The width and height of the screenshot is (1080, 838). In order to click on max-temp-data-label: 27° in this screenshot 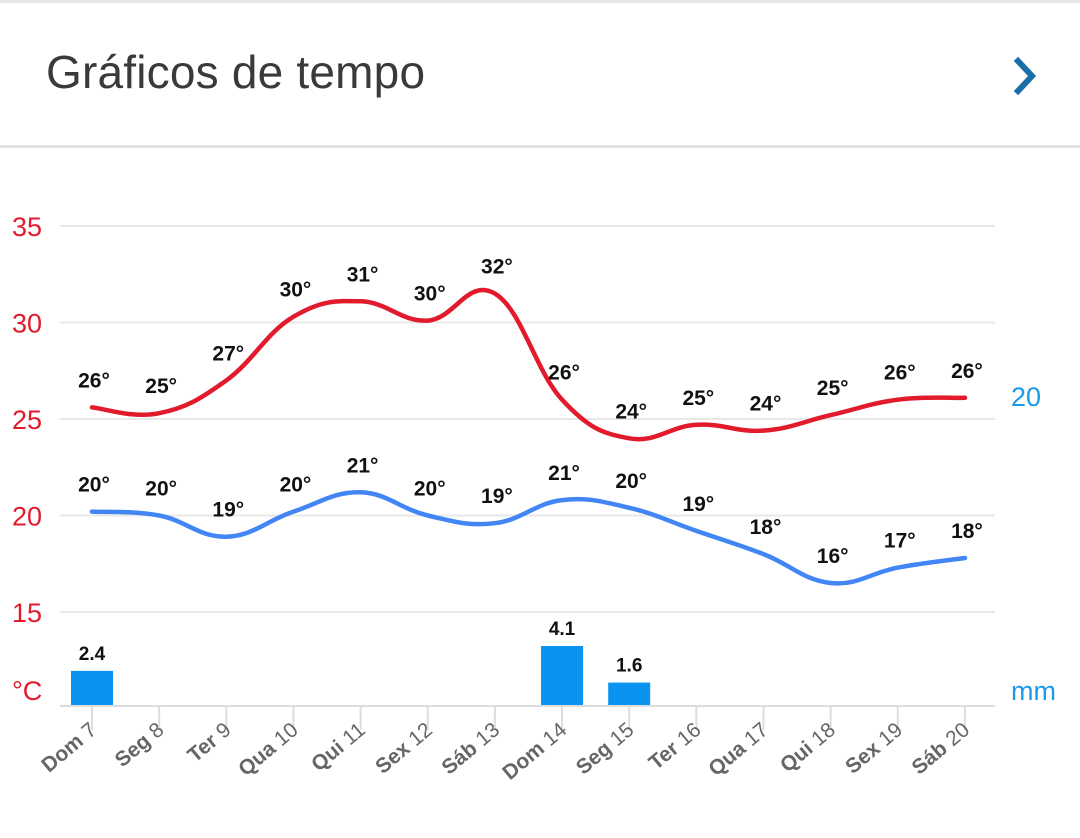, I will do `click(228, 353)`.